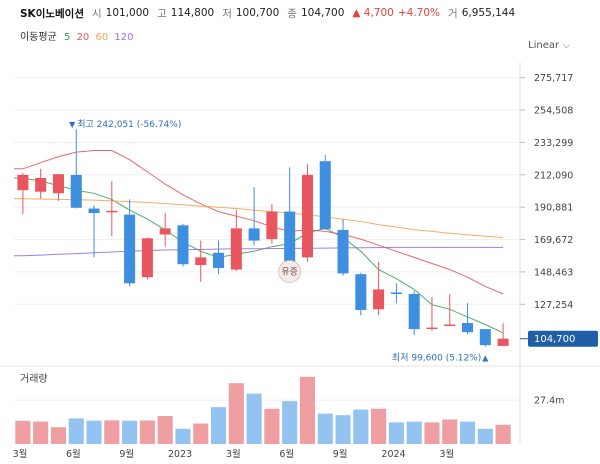 The height and width of the screenshot is (464, 600). I want to click on scale-dropdown: Linear ⌵, so click(549, 45).